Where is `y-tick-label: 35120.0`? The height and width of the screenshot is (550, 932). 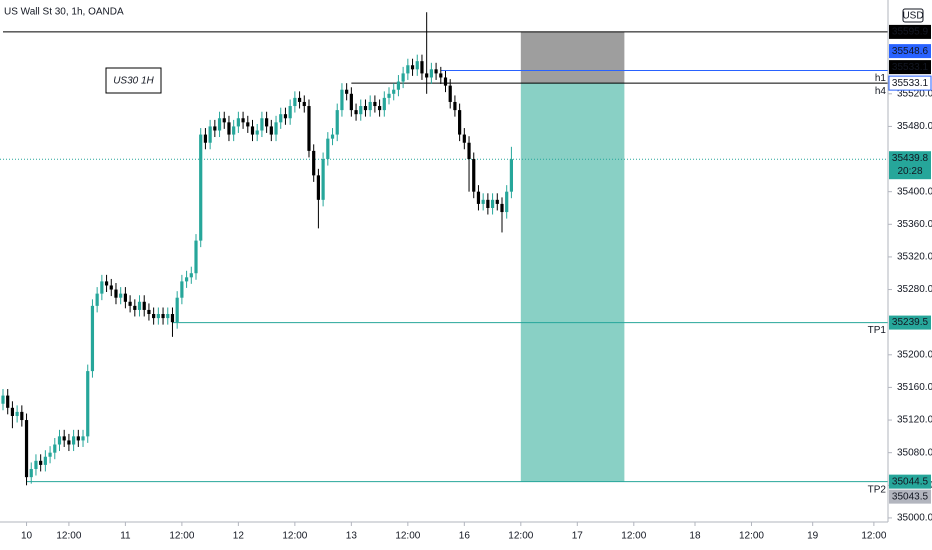 y-tick-label: 35120.0 is located at coordinates (914, 420).